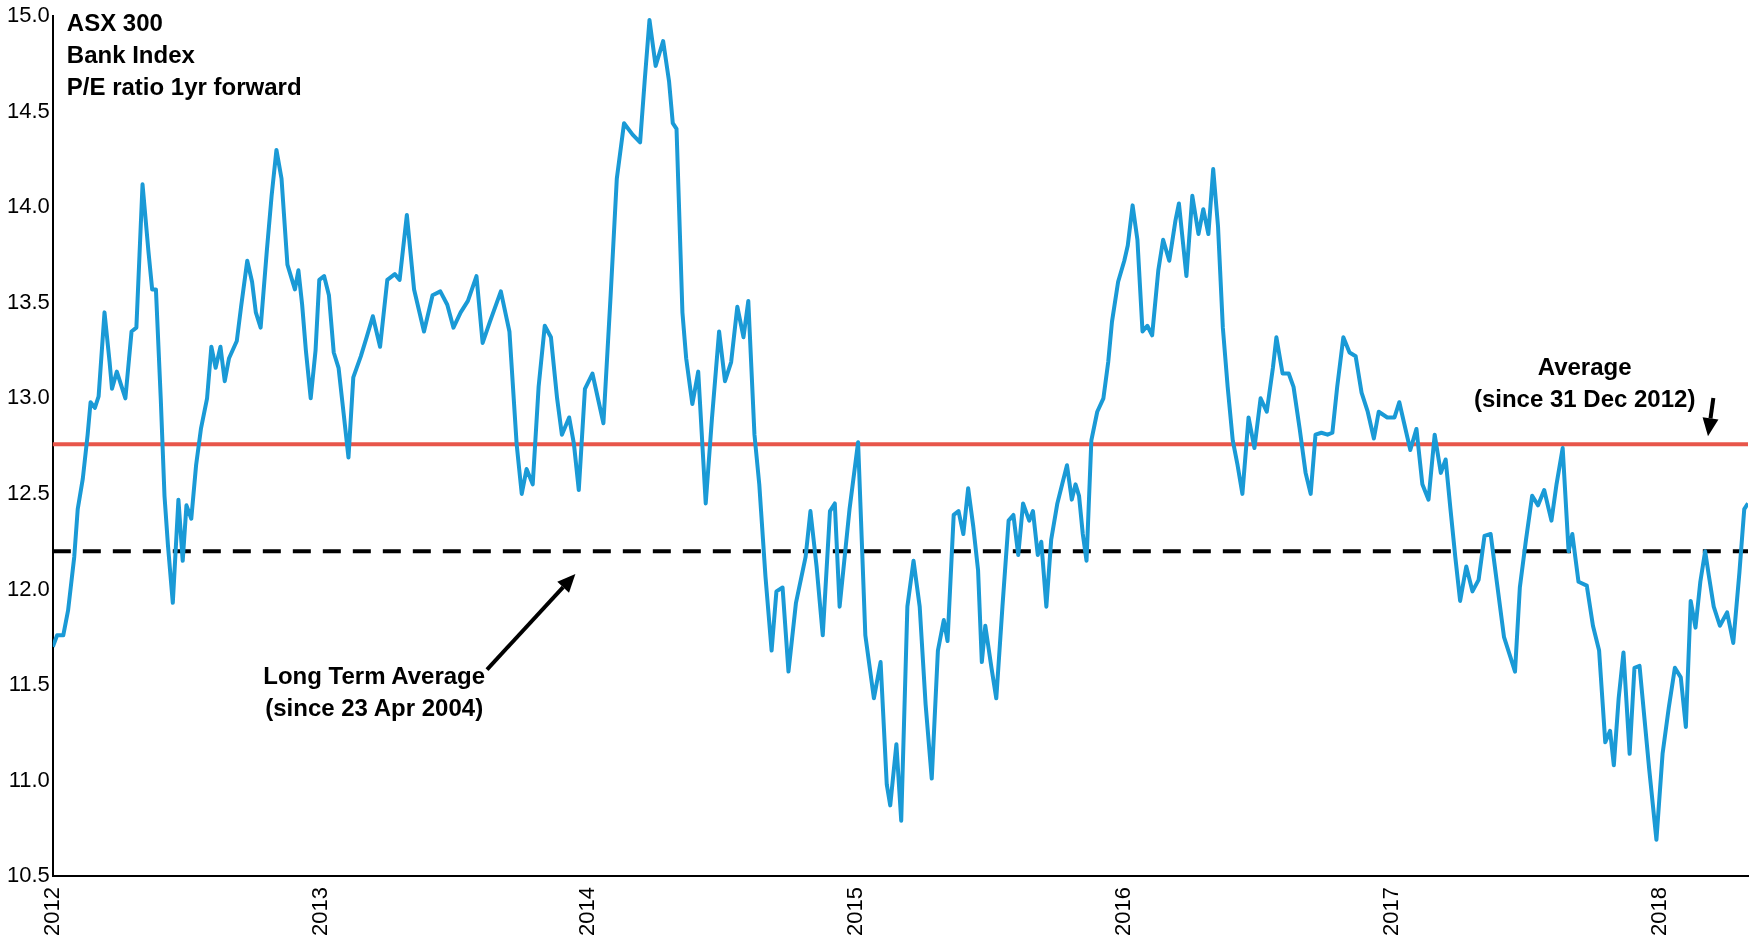  I want to click on y-tick-label: 13.5, so click(28, 301).